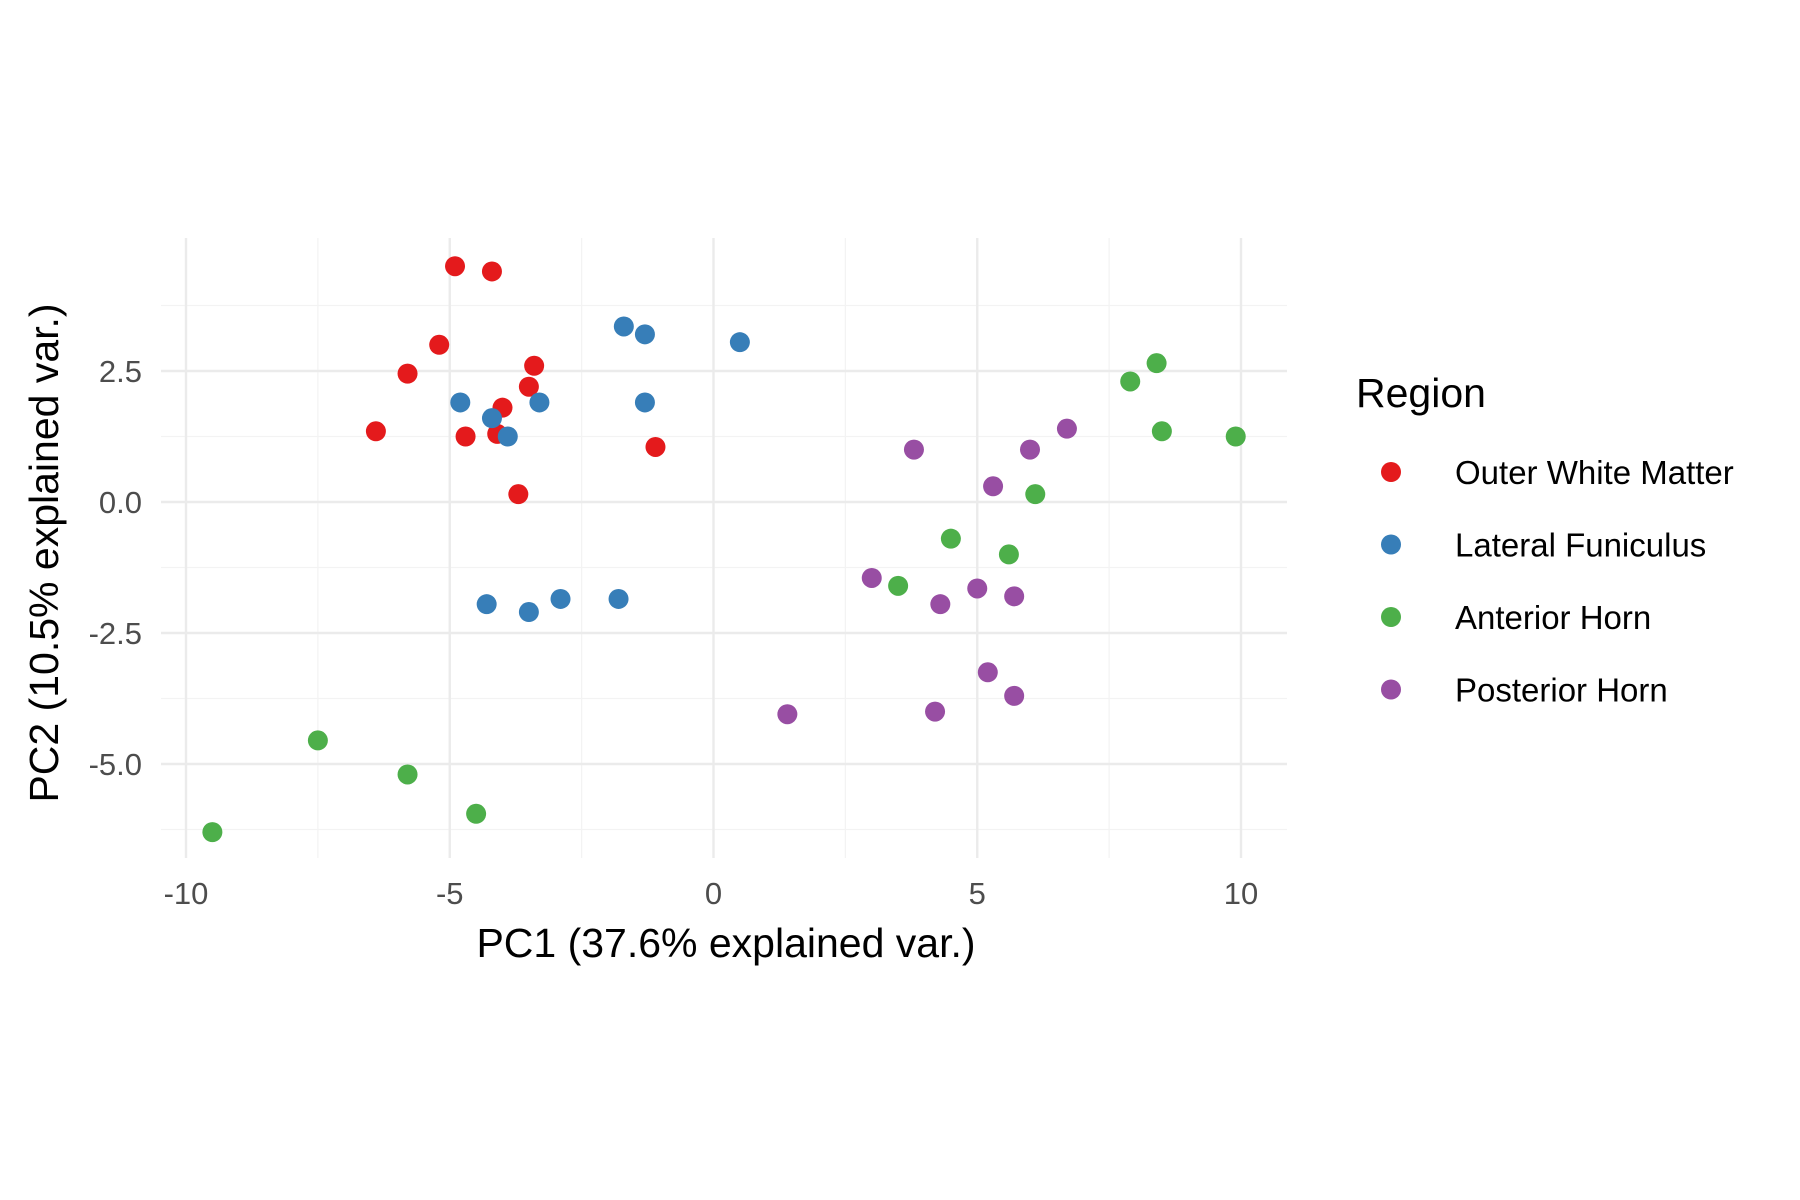 Image resolution: width=1800 pixels, height=1200 pixels. Describe the element at coordinates (977, 893) in the screenshot. I see `x-tick-label: 5` at that location.